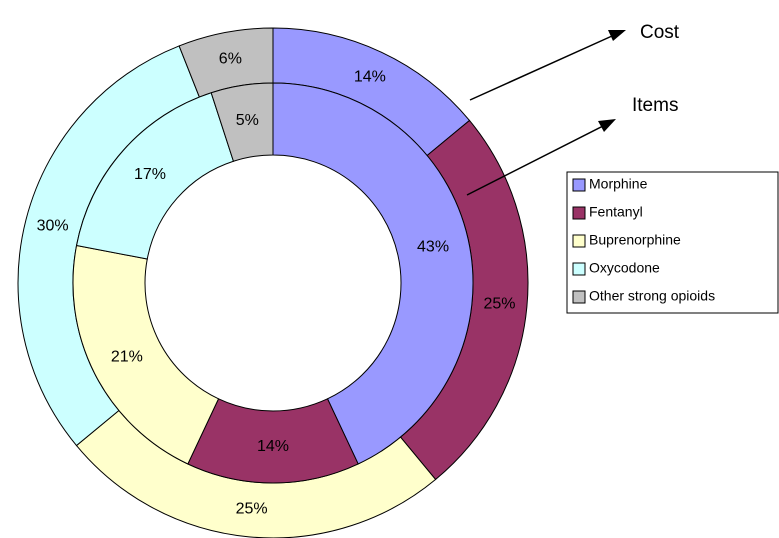 This screenshot has height=538, width=779. What do you see at coordinates (150, 174) in the screenshot?
I see `data-label: 17%` at bounding box center [150, 174].